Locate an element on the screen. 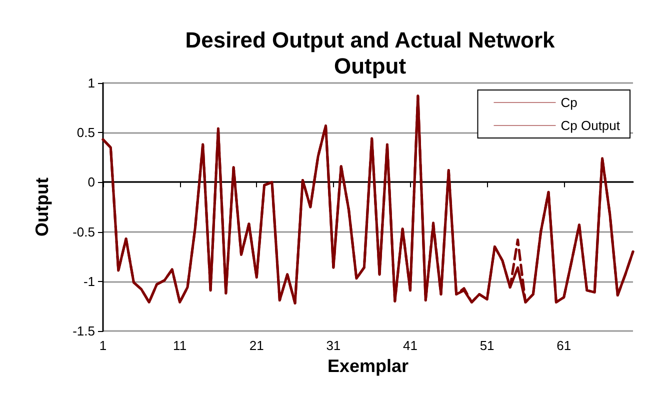  x-tick-label: 41 is located at coordinates (410, 345).